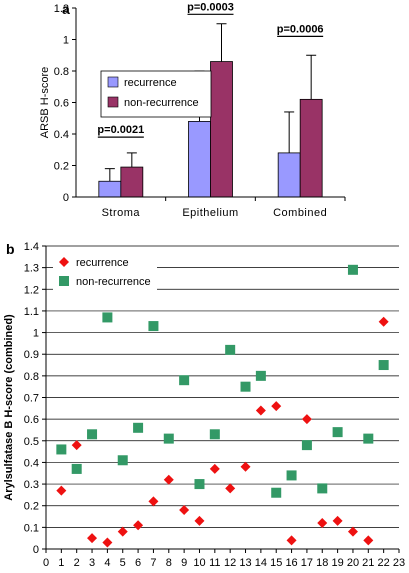 Image resolution: width=409 pixels, height=573 pixels. I want to click on bar-recurrence-combined, so click(289, 175).